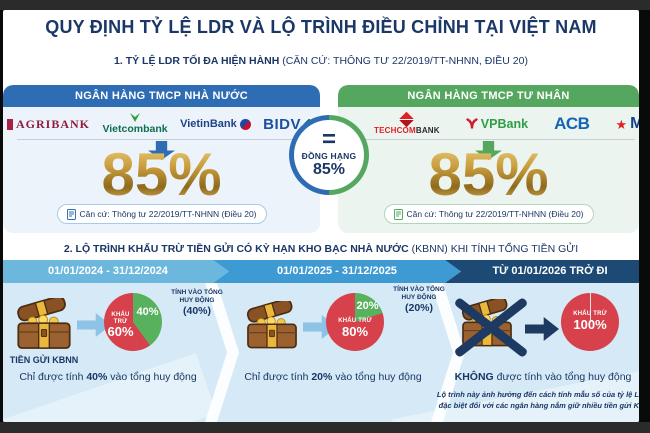 This screenshot has width=650, height=433. Describe the element at coordinates (329, 170) in the screenshot. I see `equal-rank-rate: 85%` at that location.